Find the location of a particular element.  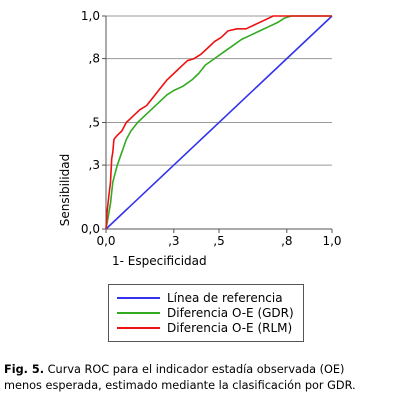

x-axis-label: 1- Especificidad is located at coordinates (159, 261).